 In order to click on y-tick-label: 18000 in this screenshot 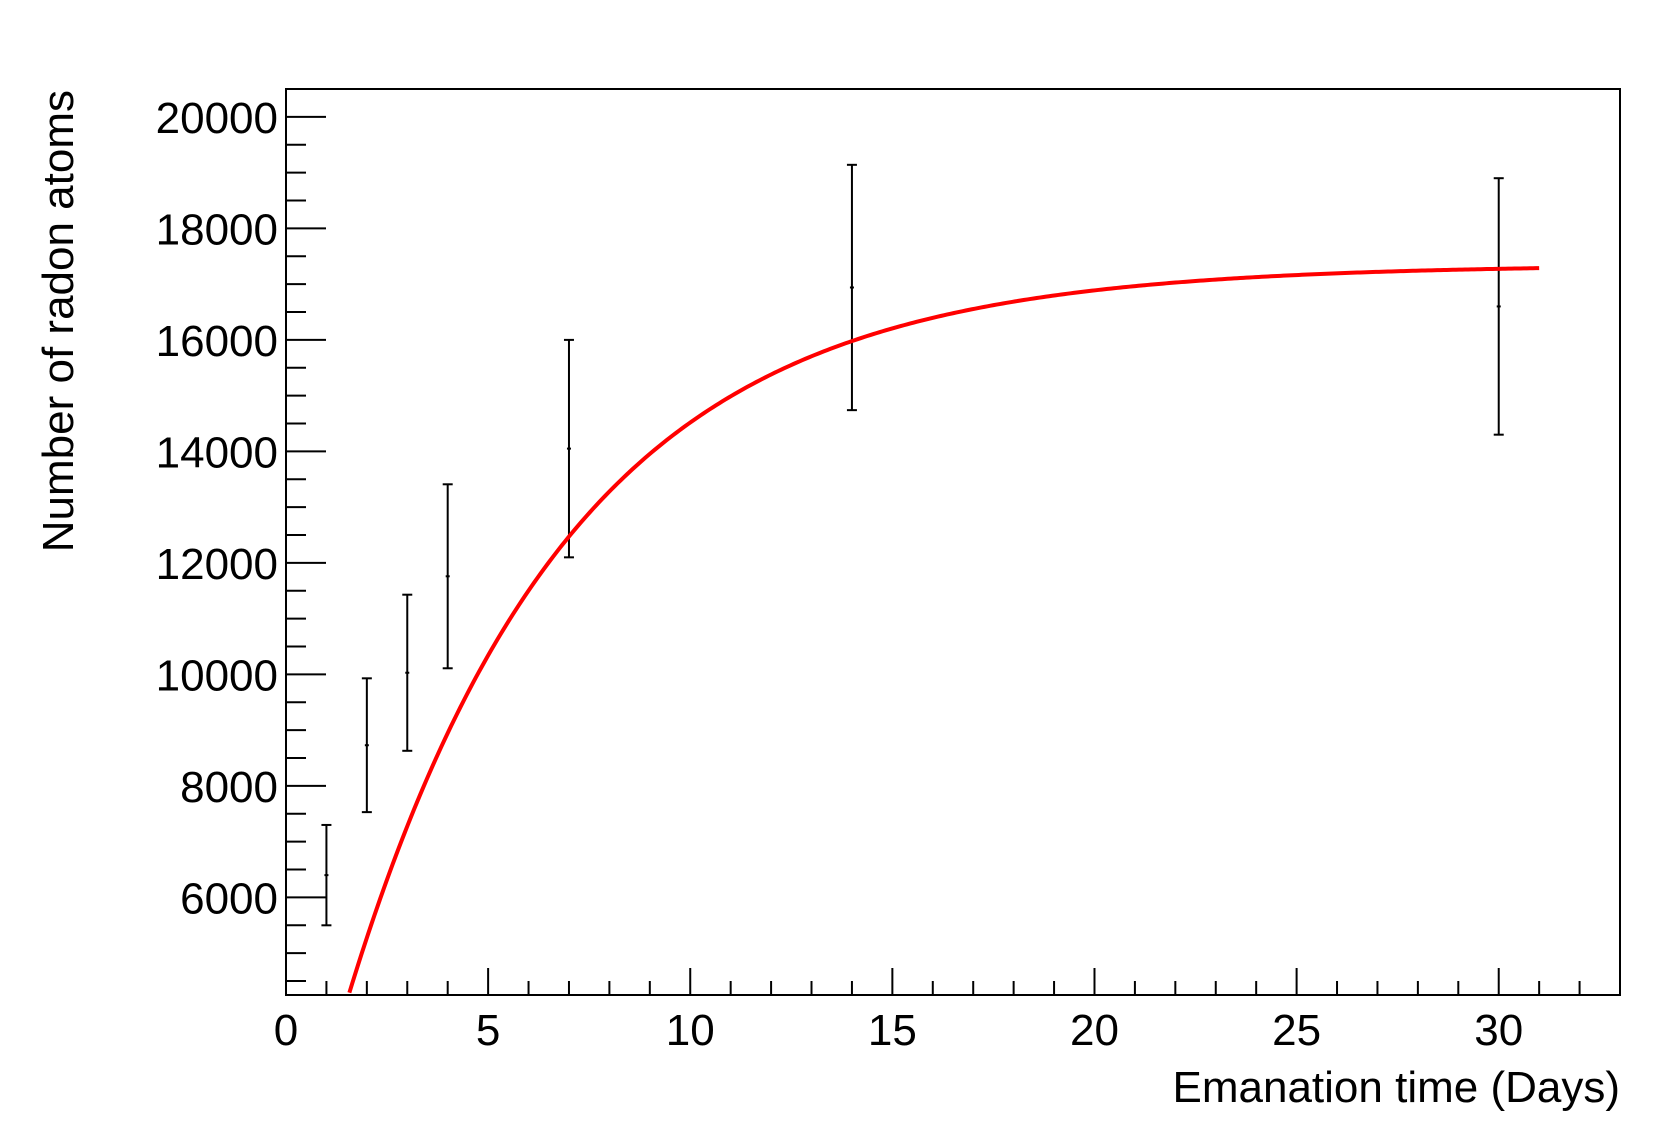, I will do `click(217, 229)`.